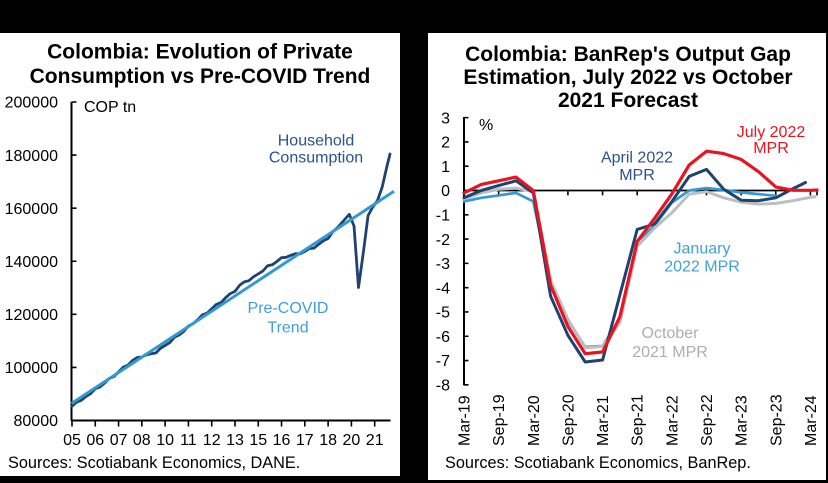 The width and height of the screenshot is (828, 483). I want to click on svg-text: Colombia: Evolution of Private, so click(200, 52).